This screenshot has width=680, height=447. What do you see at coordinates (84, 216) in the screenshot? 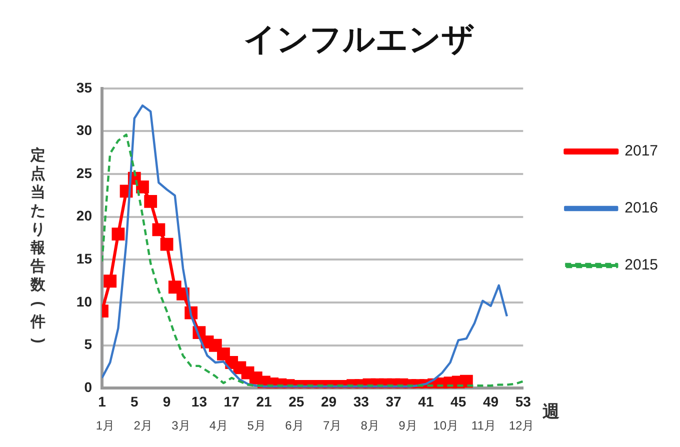
I see `y-tick-label: 20` at bounding box center [84, 216].